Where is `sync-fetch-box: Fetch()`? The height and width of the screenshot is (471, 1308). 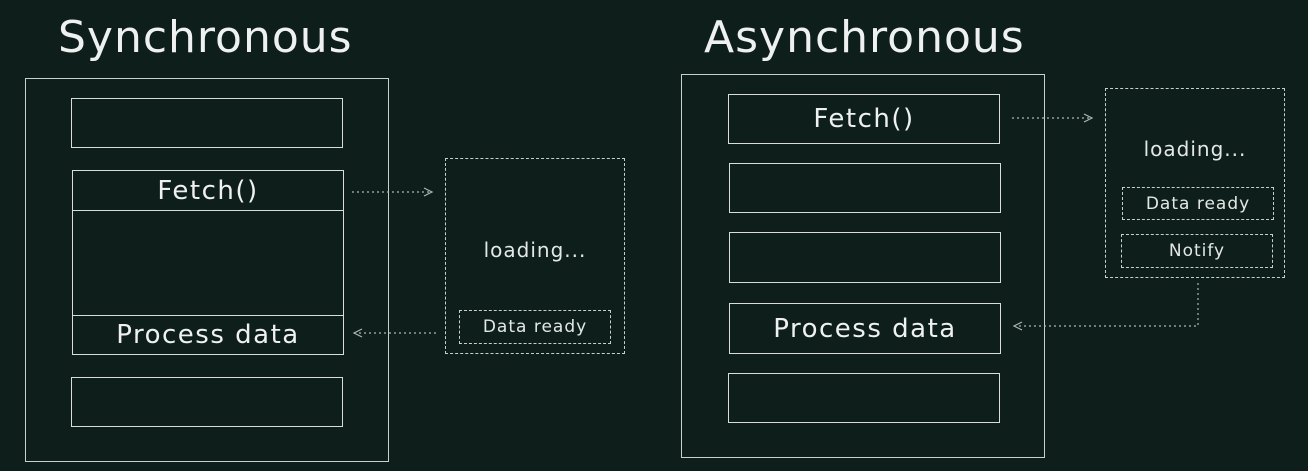
sync-fetch-box: Fetch() is located at coordinates (208, 190).